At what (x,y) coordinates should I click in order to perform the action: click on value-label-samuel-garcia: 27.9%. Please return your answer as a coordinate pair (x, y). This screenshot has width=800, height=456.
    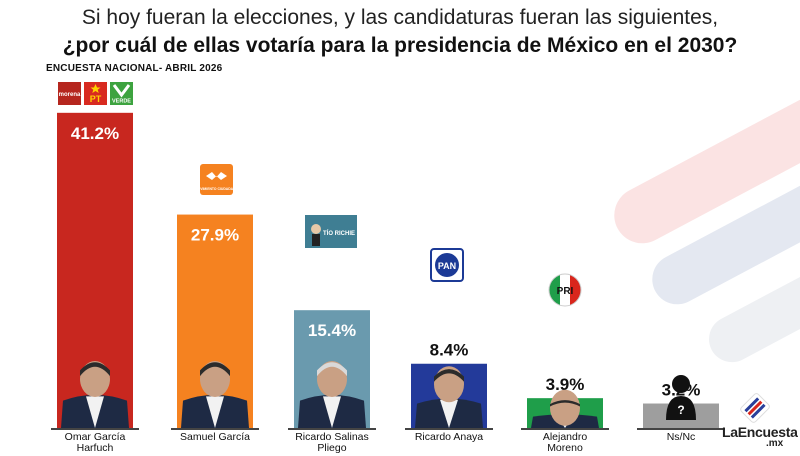
    Looking at the image, I should click on (215, 235).